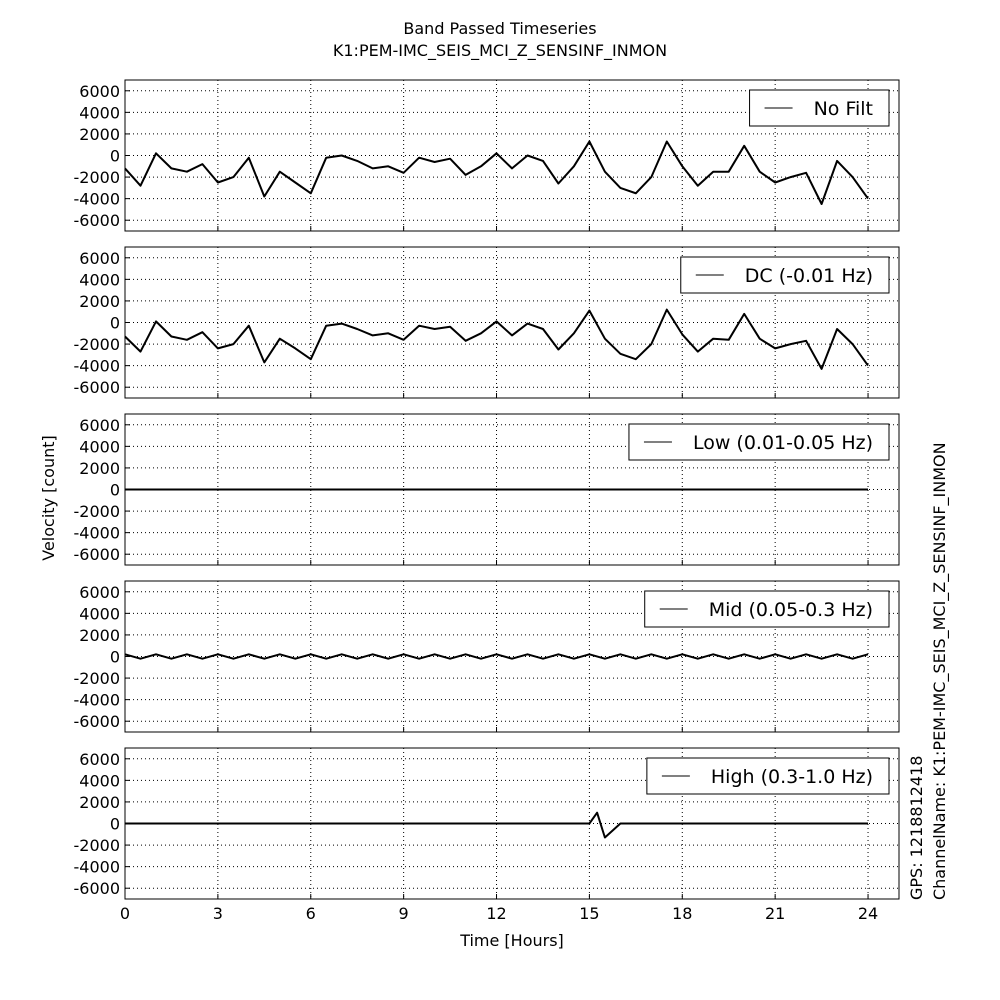 This screenshot has width=1000, height=1000. I want to click on legend: Mid (0.05-0.3 Hz), so click(767, 609).